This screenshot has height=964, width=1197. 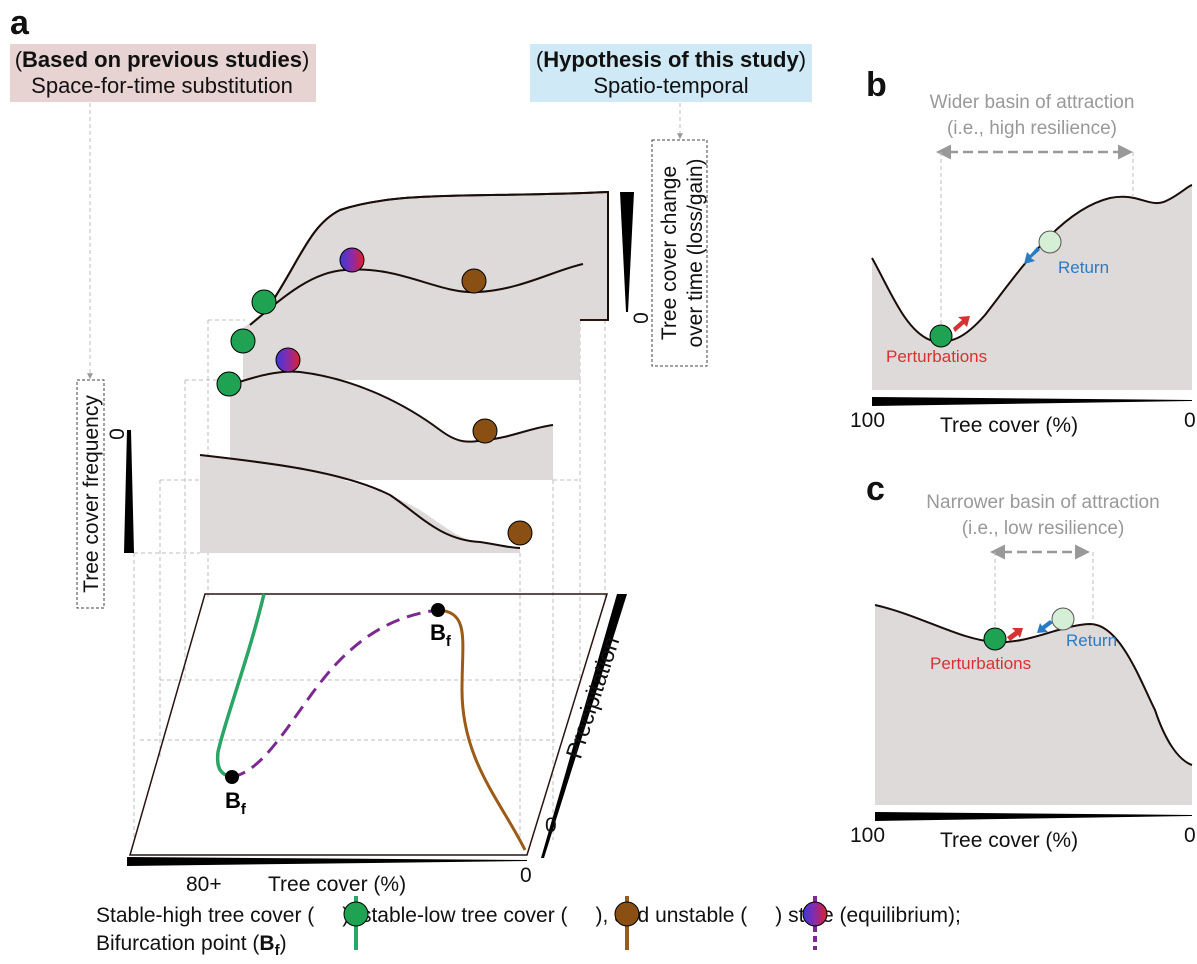 I want to click on panel-b-letter: b, so click(x=876, y=85).